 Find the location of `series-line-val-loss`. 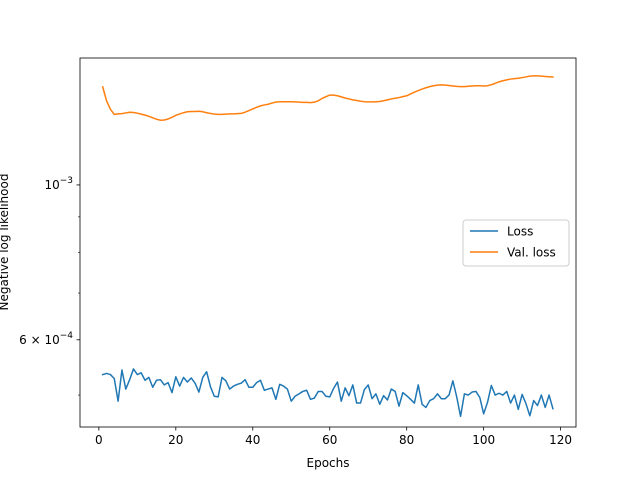

series-line-val-loss is located at coordinates (327, 98).